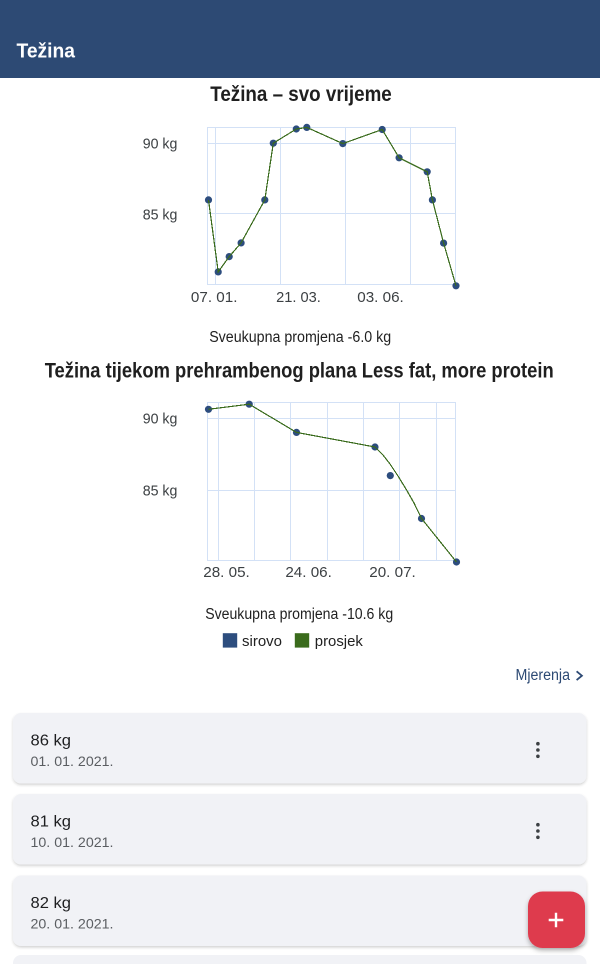 This screenshot has width=600, height=969. I want to click on svg-text: prosjek, so click(339, 641).